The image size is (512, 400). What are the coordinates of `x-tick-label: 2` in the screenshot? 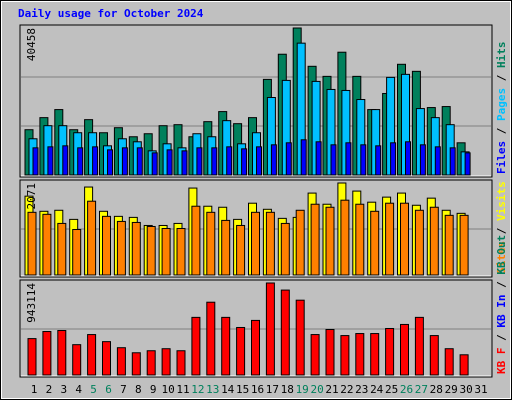 It's located at (49, 389).